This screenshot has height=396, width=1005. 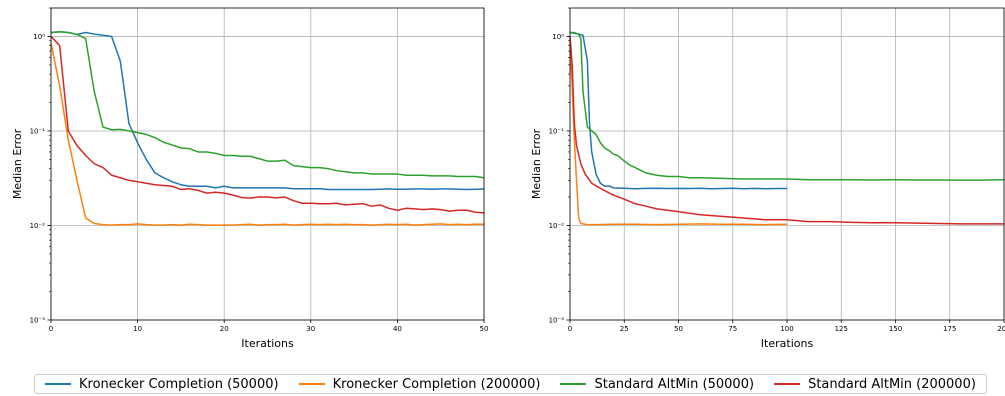 What do you see at coordinates (892, 384) in the screenshot?
I see `legend-label: Standard AltMin (200000)` at bounding box center [892, 384].